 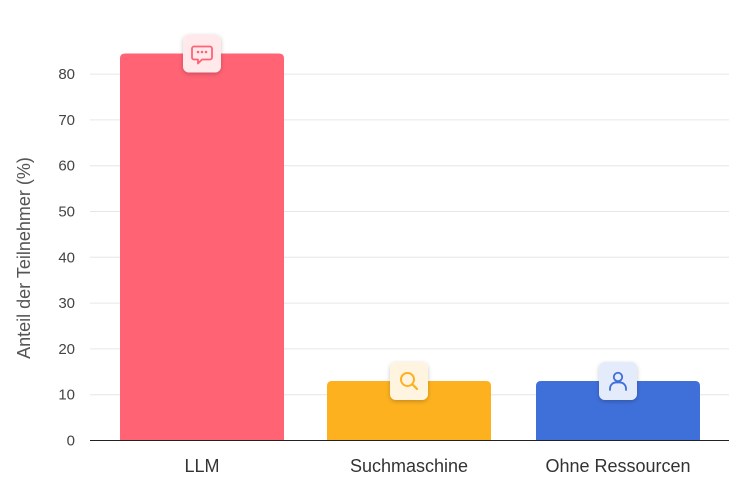 I want to click on y-axis-title: Anteil der Teilnehmer (%), so click(x=24, y=258).